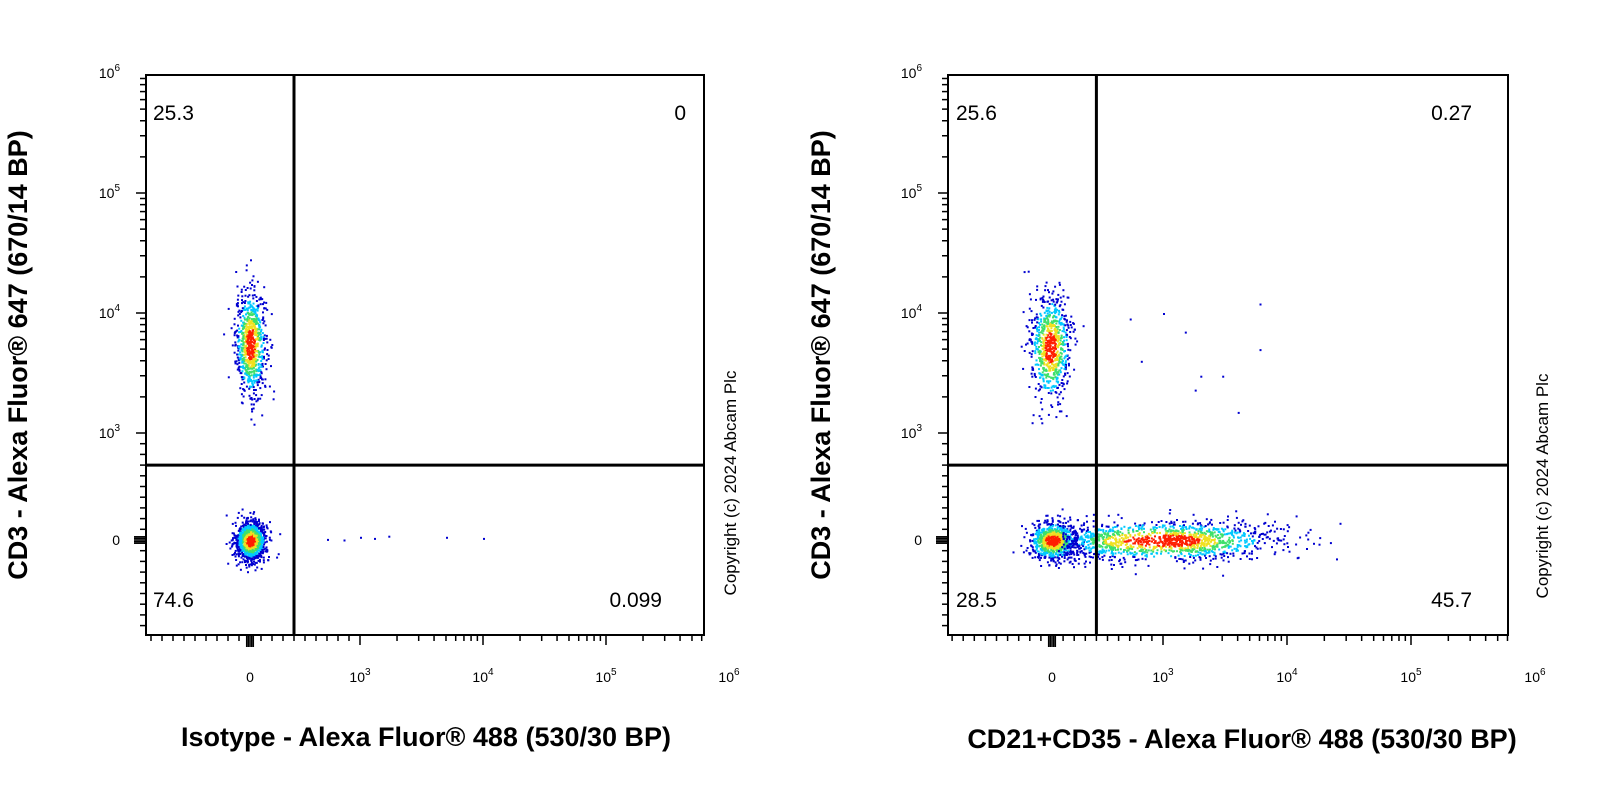 The width and height of the screenshot is (1600, 805). I want to click on y-tick-label: 106, so click(912, 72).